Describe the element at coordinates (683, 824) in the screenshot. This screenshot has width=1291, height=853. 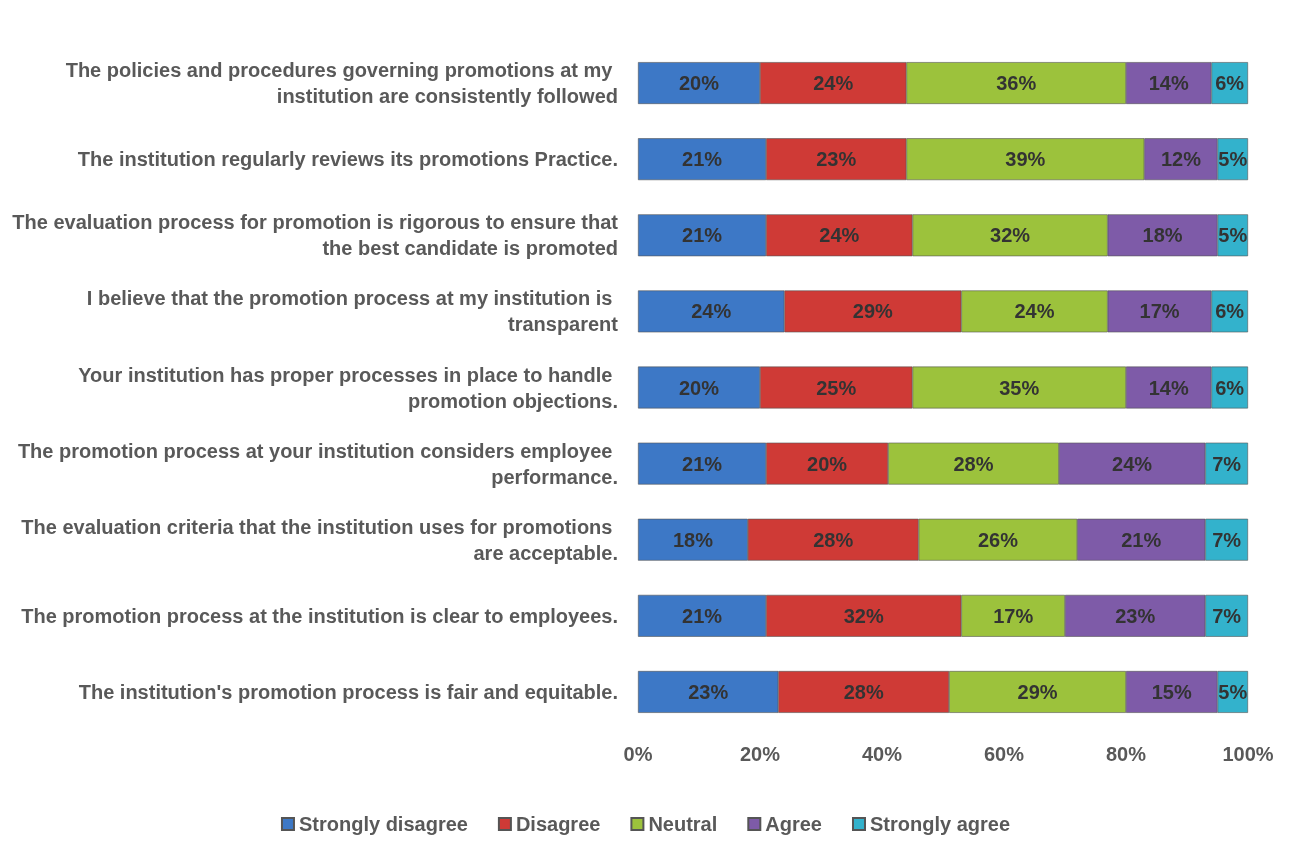
I see `legend-label: Neutral` at that location.